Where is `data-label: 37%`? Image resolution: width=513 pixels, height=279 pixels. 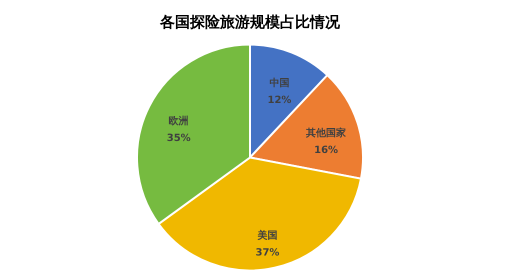 data-label: 37% is located at coordinates (267, 253).